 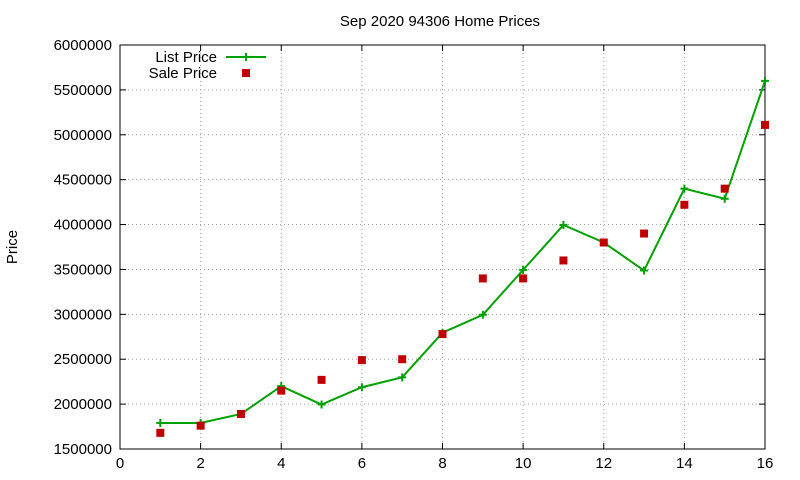 I want to click on y-axis-label: Price, so click(x=12, y=247).